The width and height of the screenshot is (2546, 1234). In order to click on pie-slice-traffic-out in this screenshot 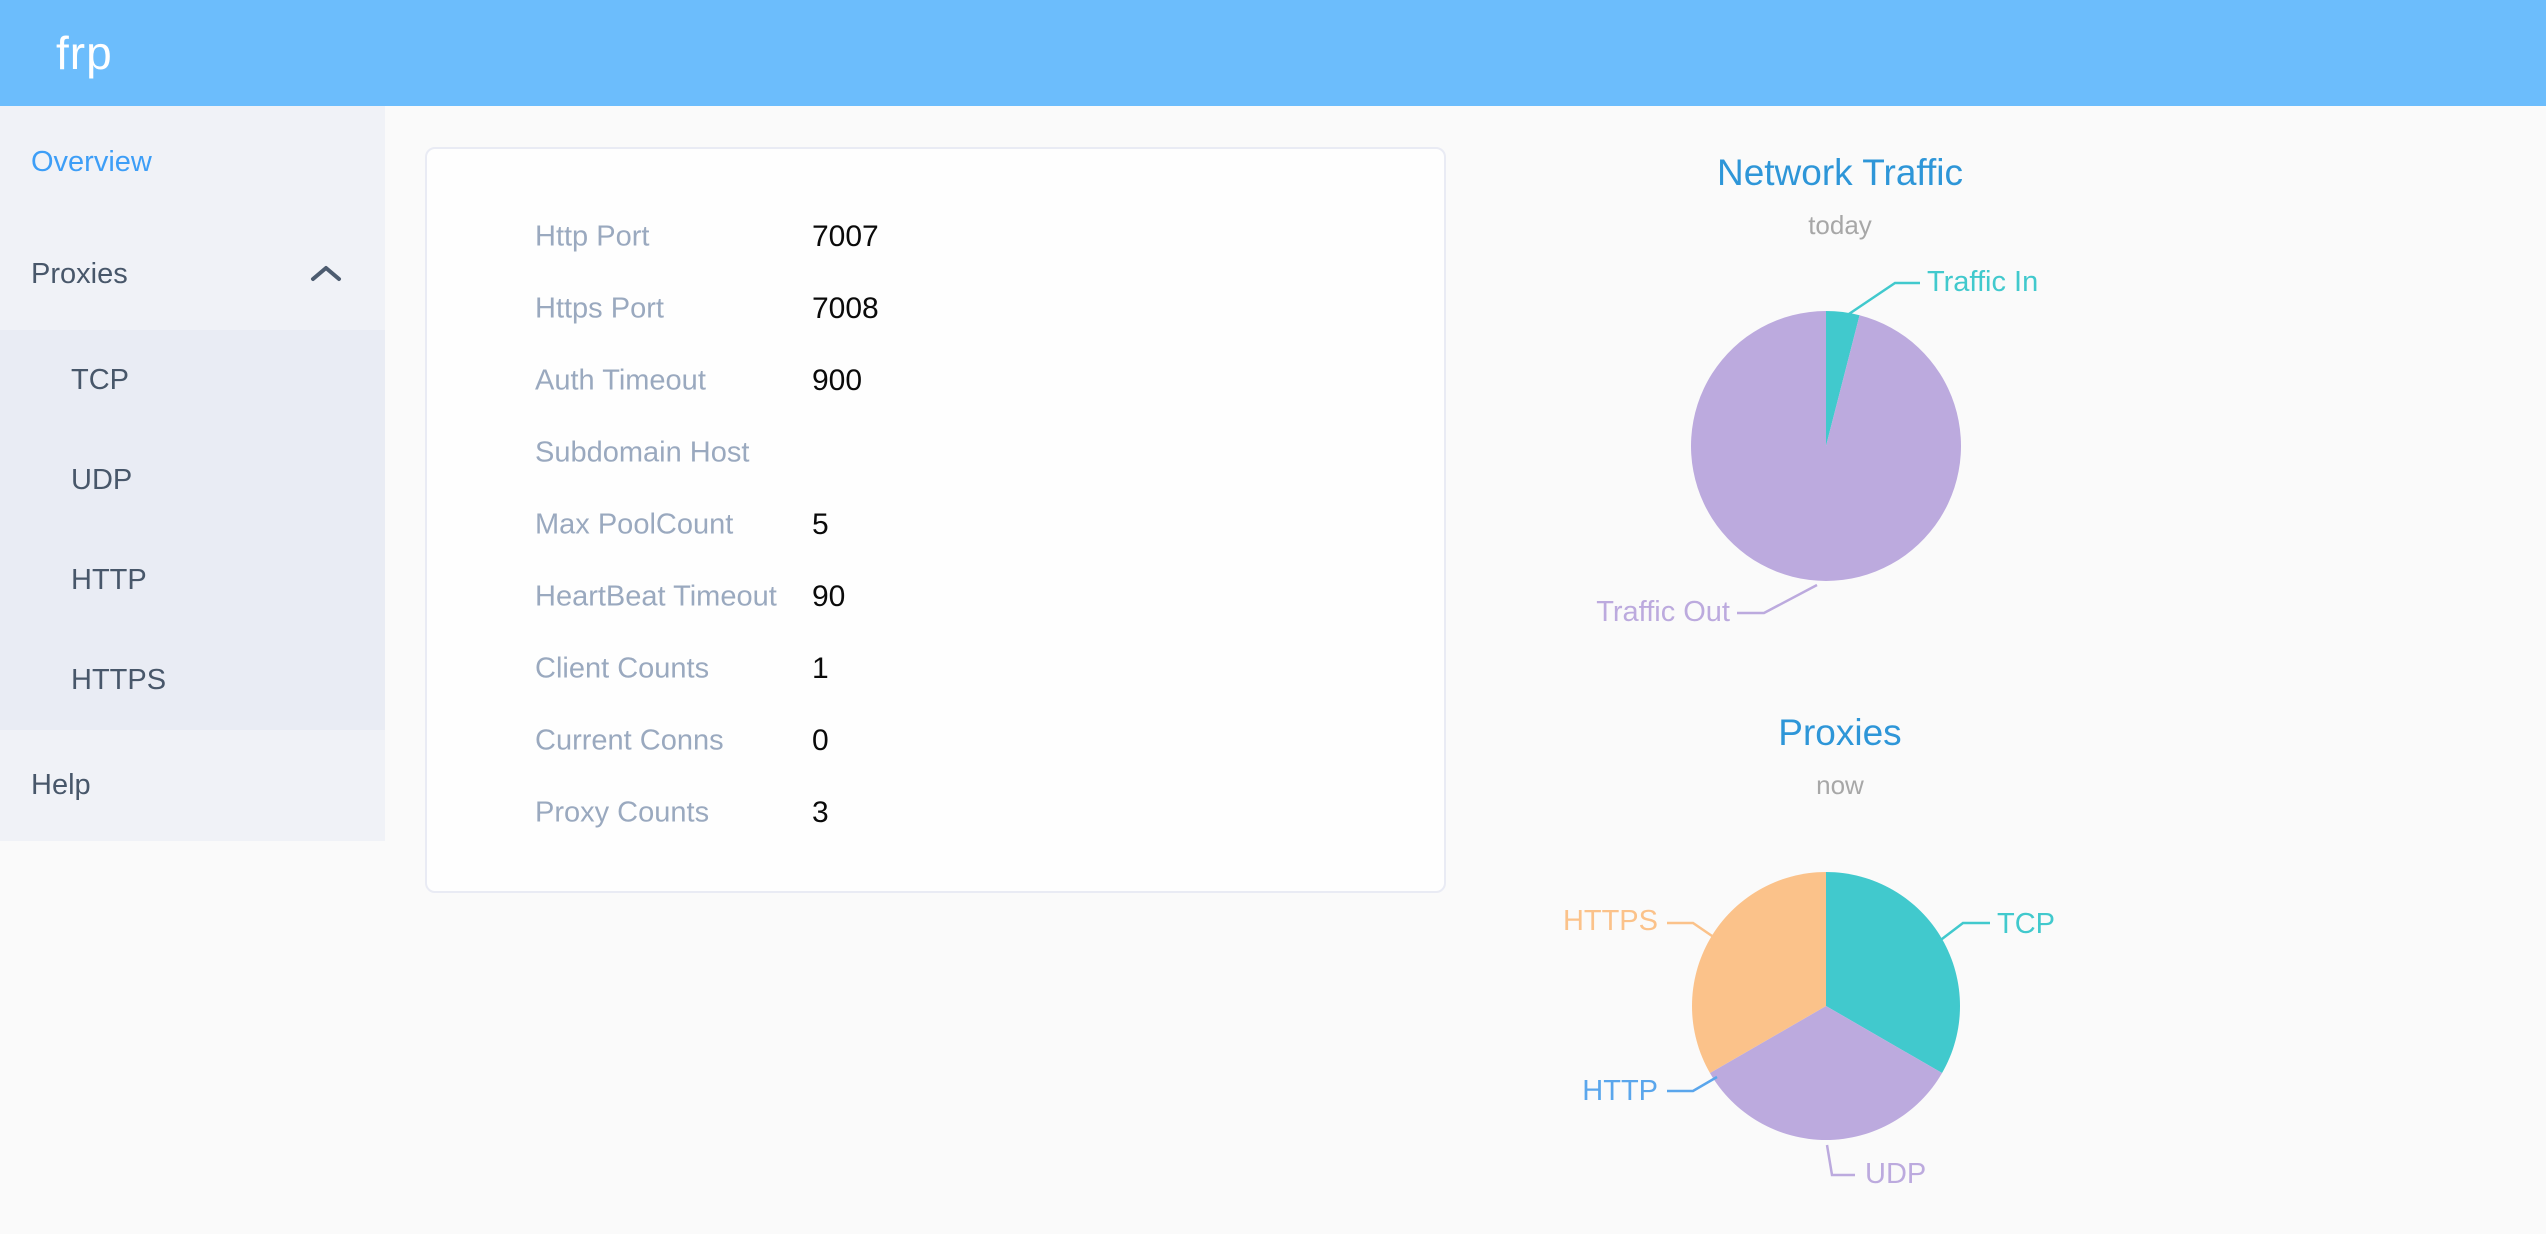, I will do `click(1826, 446)`.